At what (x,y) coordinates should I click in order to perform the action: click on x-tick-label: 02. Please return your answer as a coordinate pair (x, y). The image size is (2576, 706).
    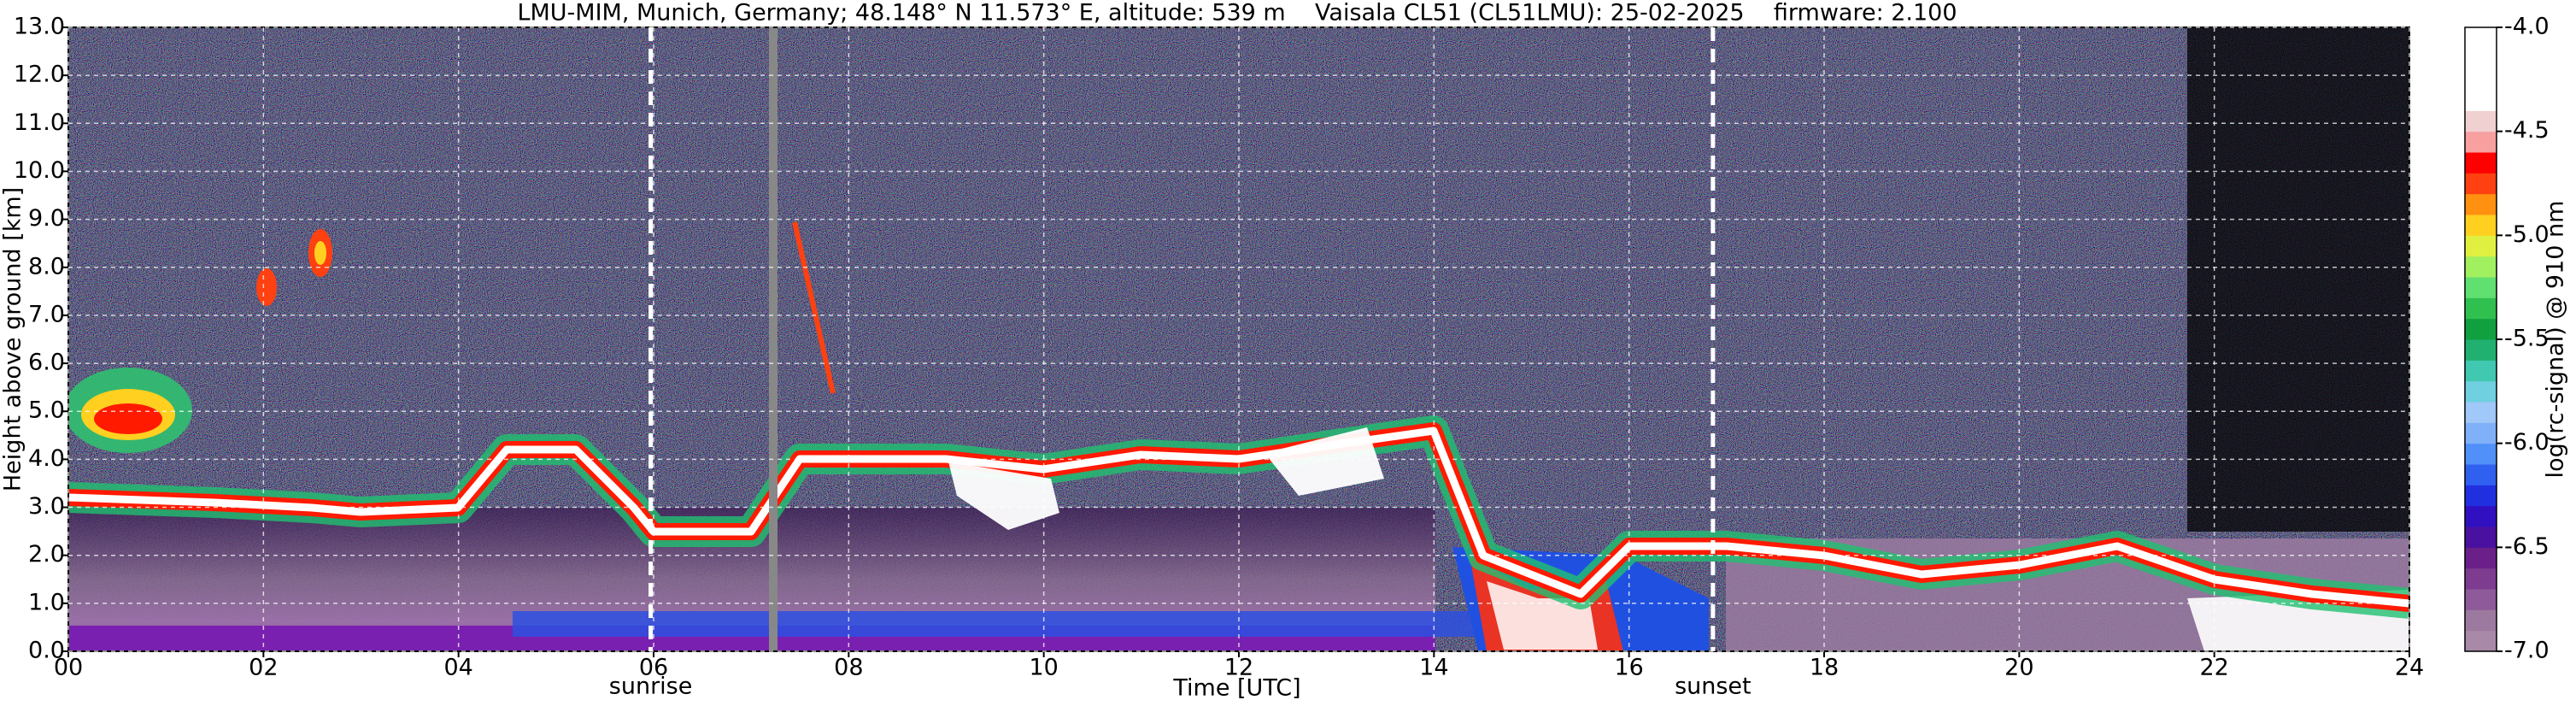
    Looking at the image, I should click on (263, 668).